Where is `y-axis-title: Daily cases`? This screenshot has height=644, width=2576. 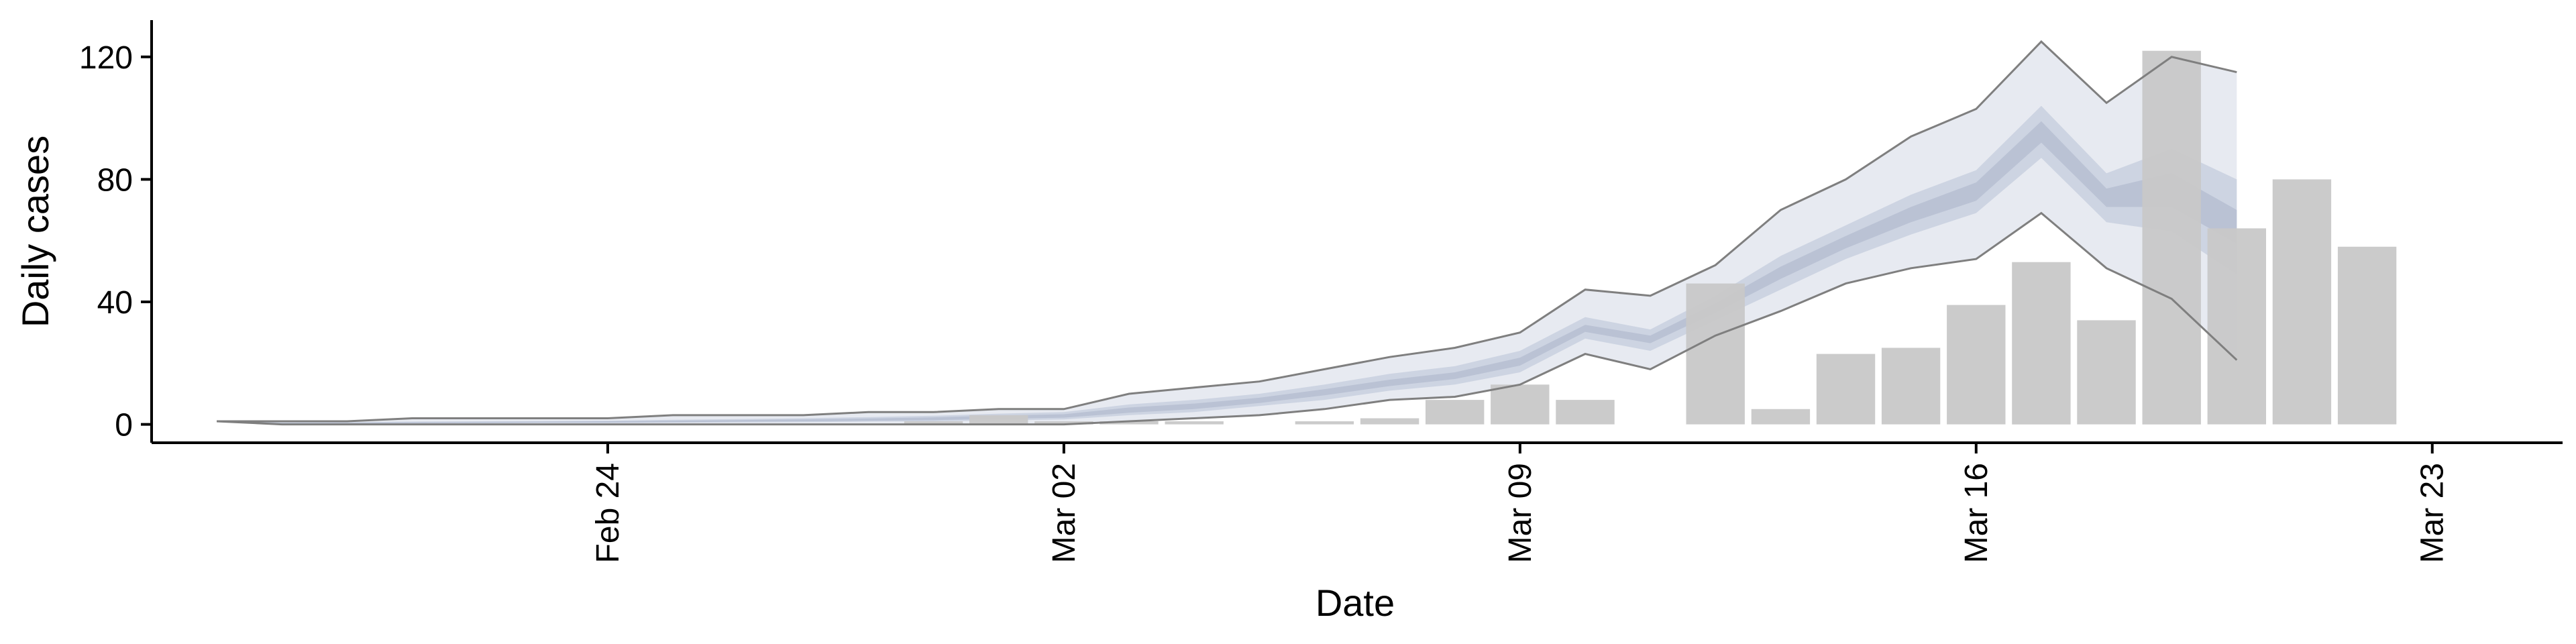 y-axis-title: Daily cases is located at coordinates (35, 231).